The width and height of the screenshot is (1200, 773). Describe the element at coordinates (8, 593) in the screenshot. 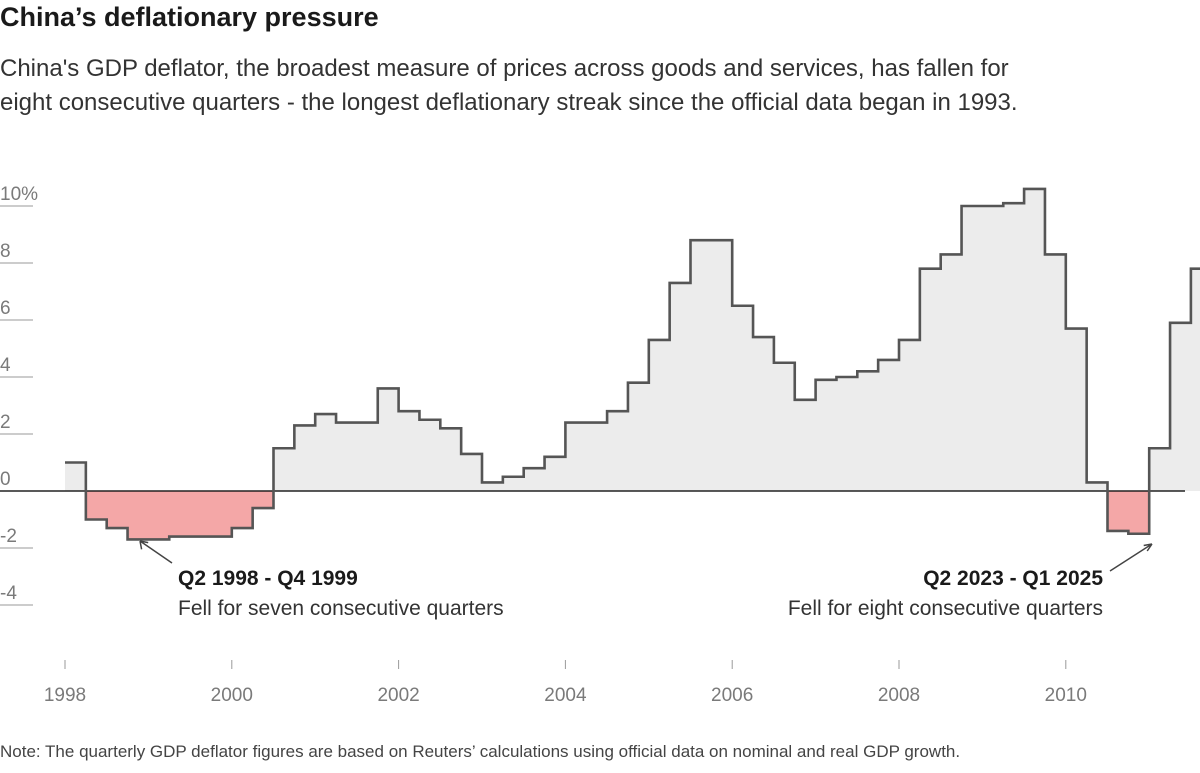

I see `y-tick-label--4: -4` at that location.